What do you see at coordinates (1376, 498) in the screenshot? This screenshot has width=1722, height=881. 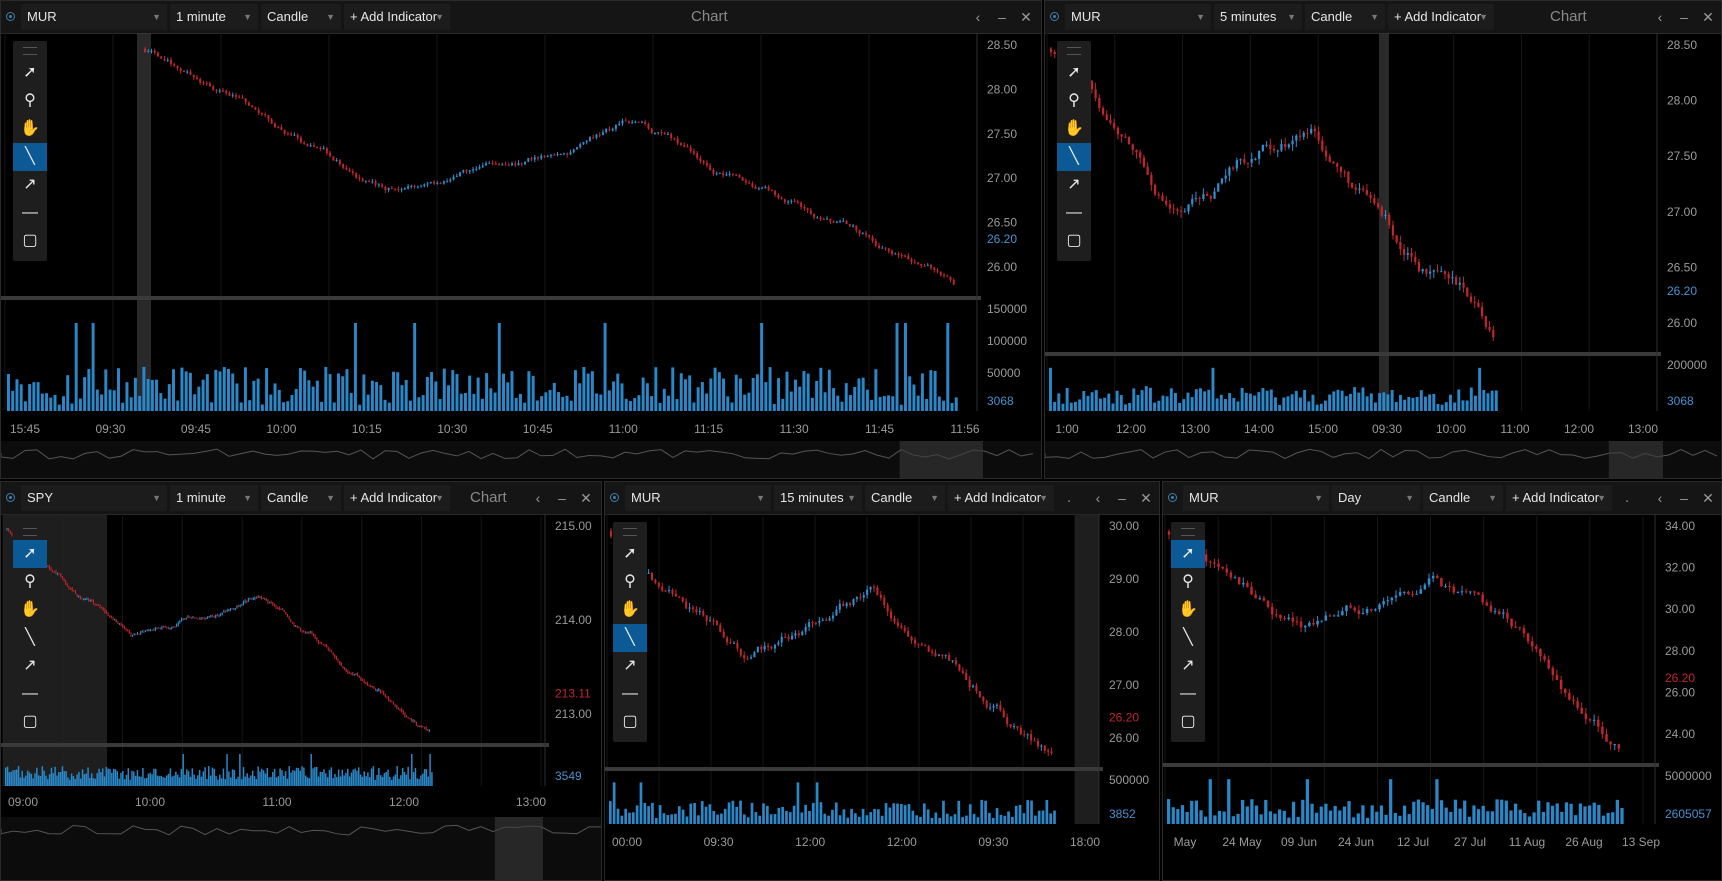 I see `interval-selector: Day ▼` at bounding box center [1376, 498].